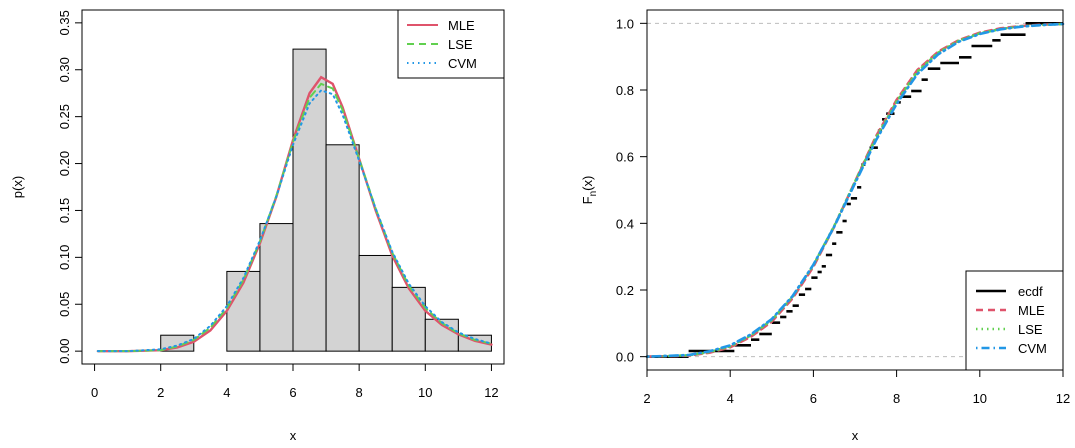  Describe the element at coordinates (64, 163) in the screenshot. I see `y-tick-label: 0.20` at that location.